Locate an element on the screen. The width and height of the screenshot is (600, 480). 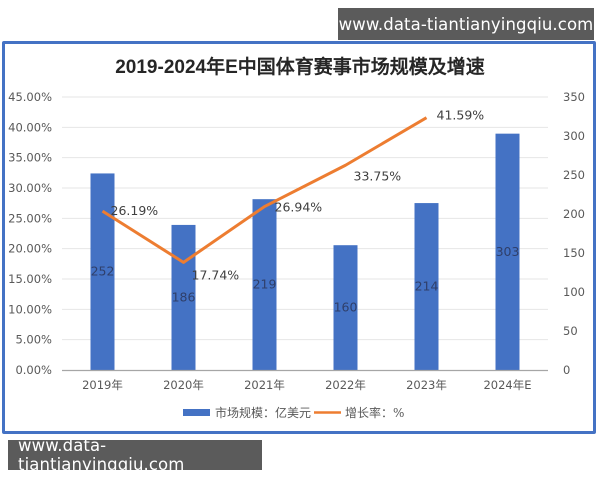
y-left-tick: 30.00% is located at coordinates (30, 188).